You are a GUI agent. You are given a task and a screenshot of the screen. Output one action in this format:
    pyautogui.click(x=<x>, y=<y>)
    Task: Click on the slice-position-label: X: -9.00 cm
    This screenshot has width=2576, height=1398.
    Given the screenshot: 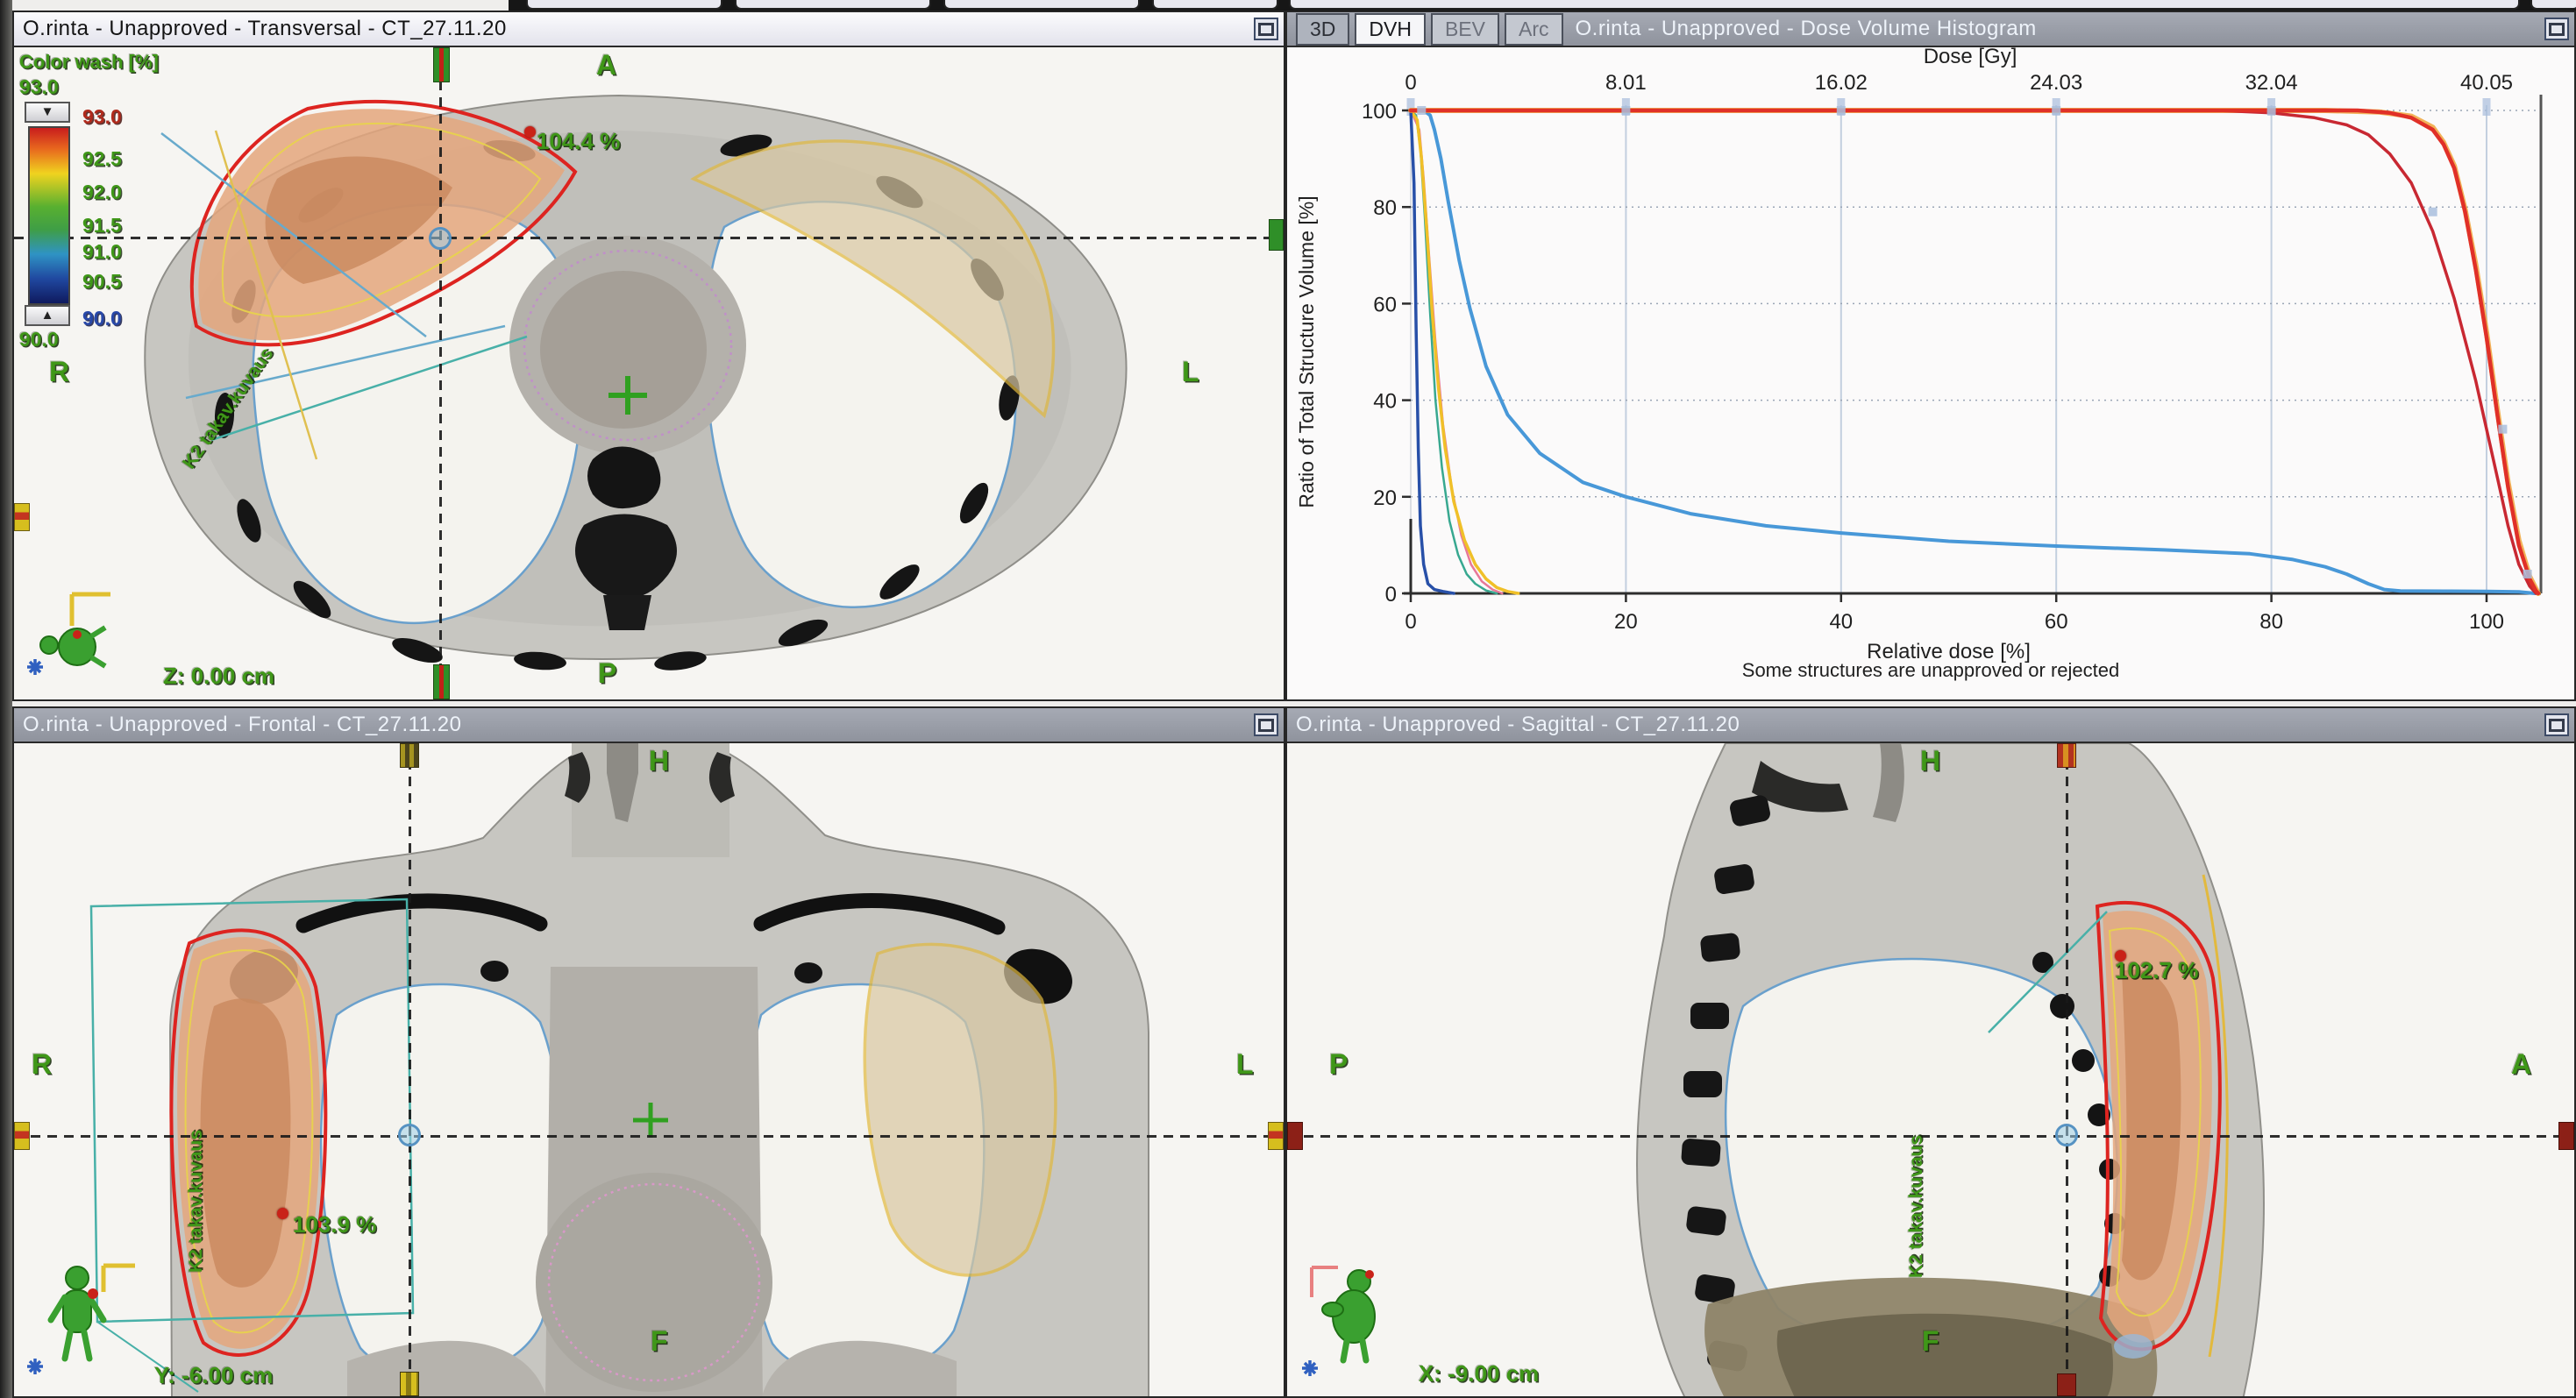 What is the action you would take?
    pyautogui.click(x=1479, y=1373)
    